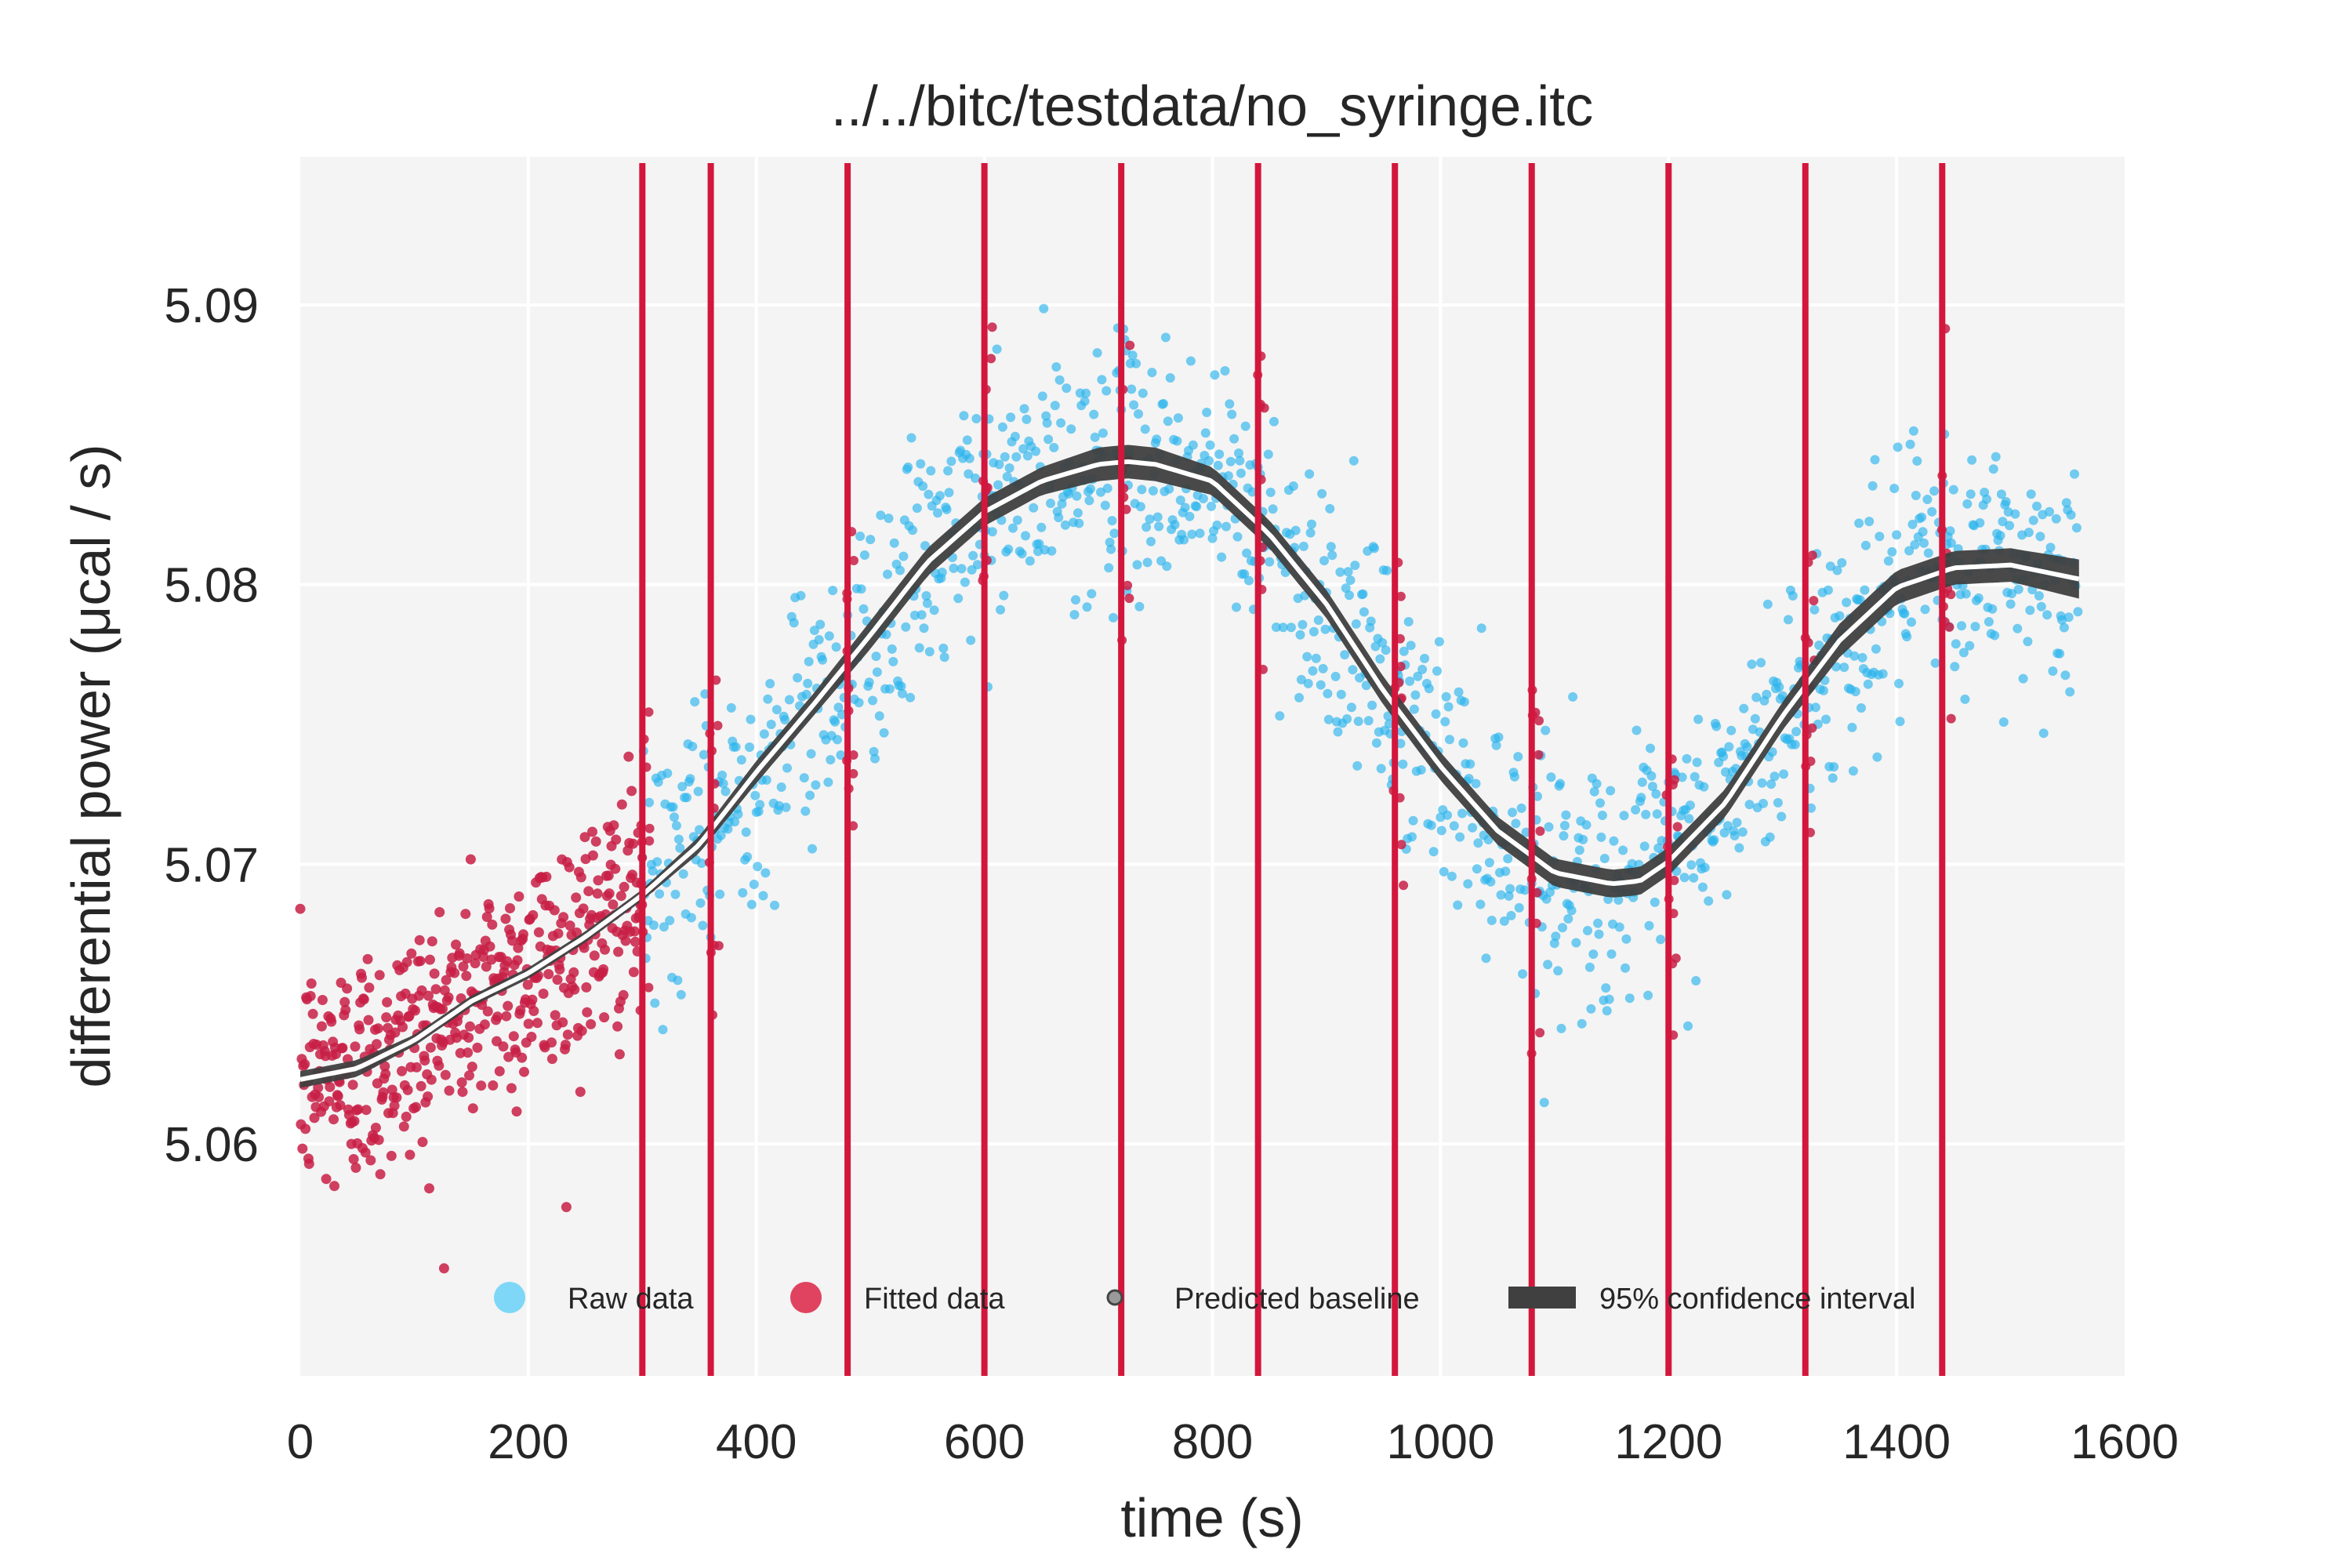  What do you see at coordinates (211, 306) in the screenshot?
I see `y-tick-label: 5.09` at bounding box center [211, 306].